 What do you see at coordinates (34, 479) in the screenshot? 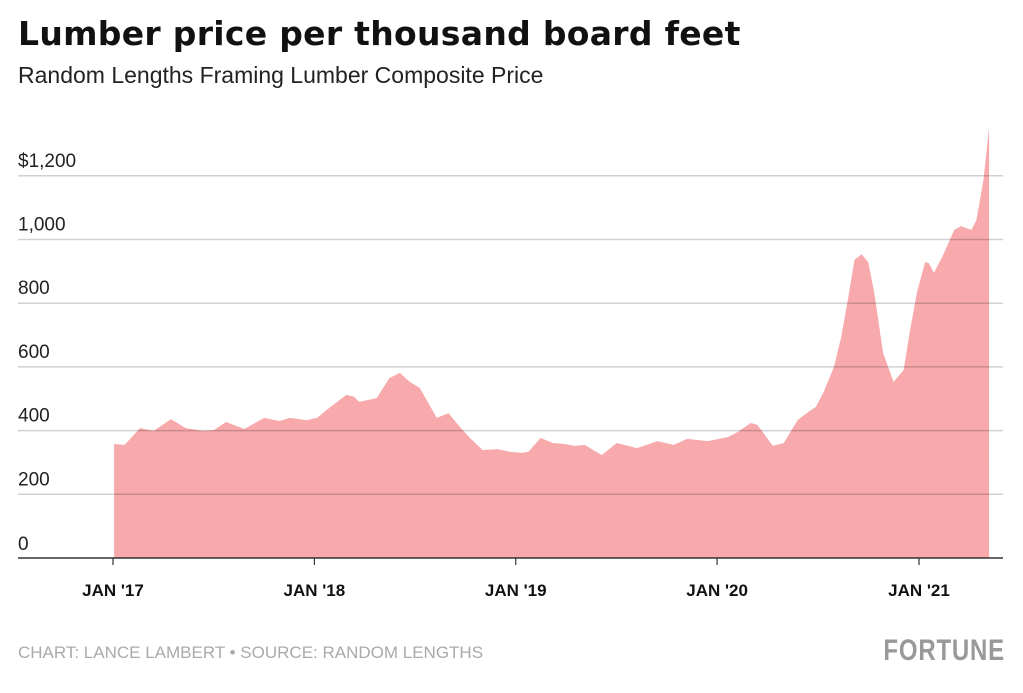
I see `y-tick-label: 200` at bounding box center [34, 479].